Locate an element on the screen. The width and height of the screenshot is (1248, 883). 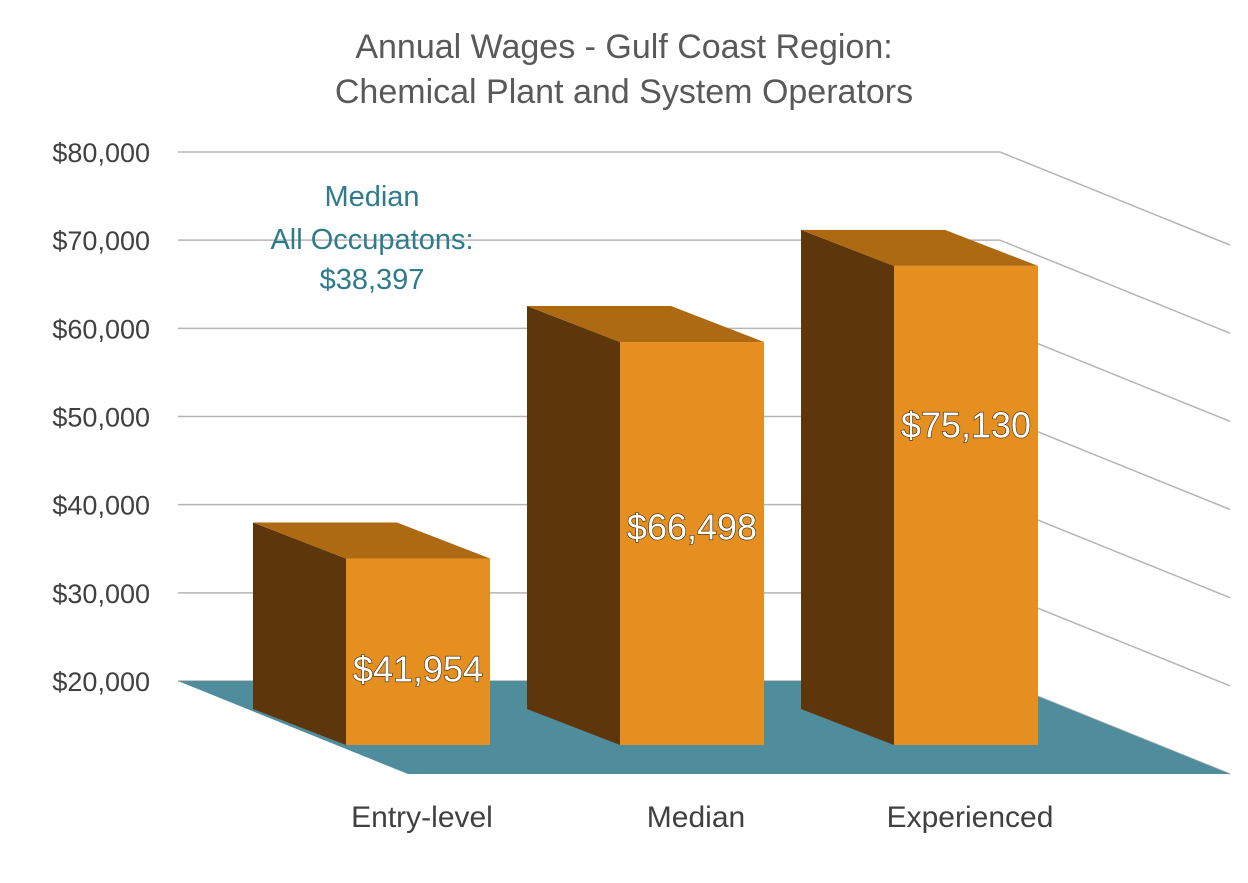
x-tick-label: Experienced is located at coordinates (970, 817).